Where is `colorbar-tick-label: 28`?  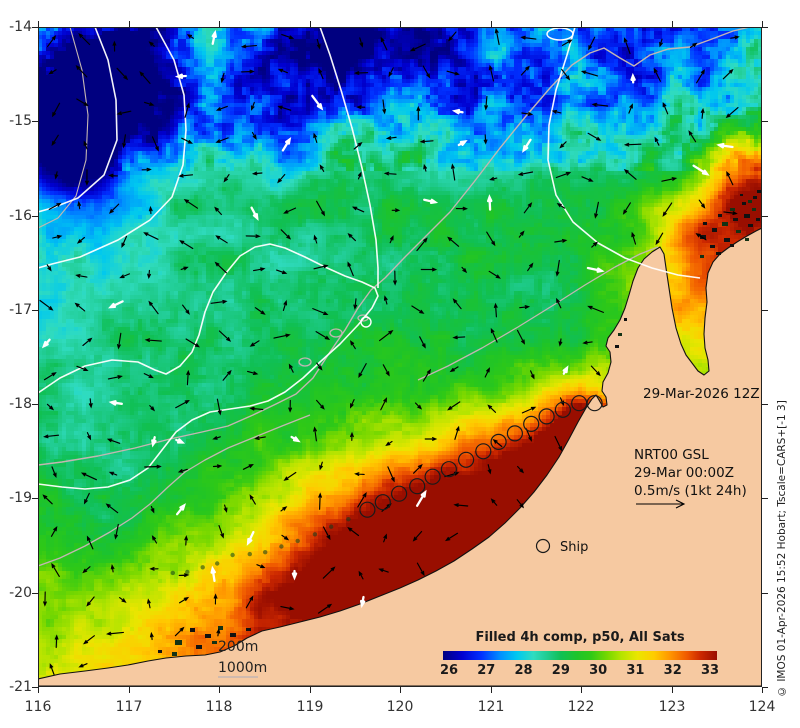 colorbar-tick-label: 28 is located at coordinates (523, 670).